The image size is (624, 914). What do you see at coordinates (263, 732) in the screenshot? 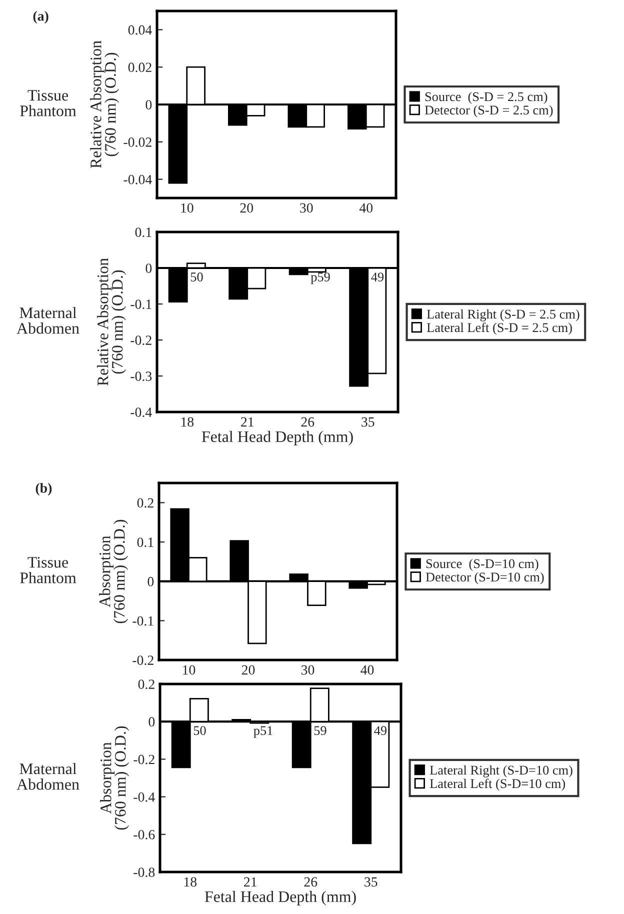
I see `annotation: p51` at bounding box center [263, 732].